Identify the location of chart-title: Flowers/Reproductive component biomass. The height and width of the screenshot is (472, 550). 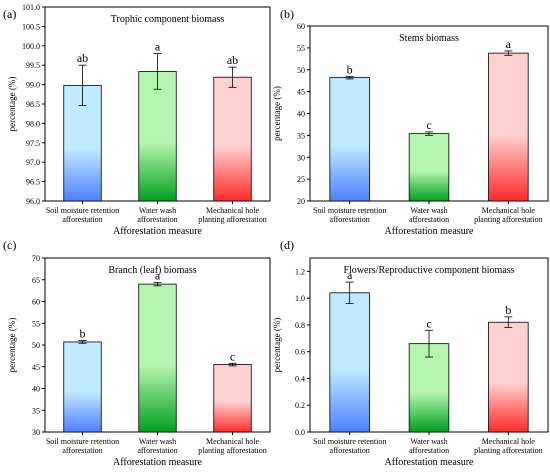
(428, 270).